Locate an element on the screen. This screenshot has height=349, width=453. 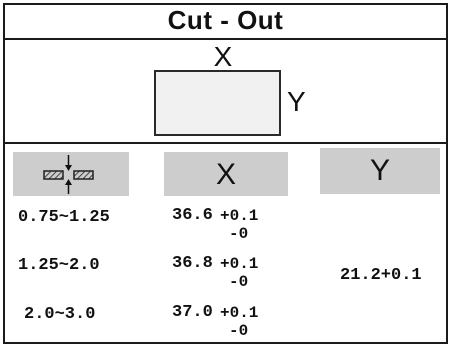
x-value-cell: 36.6 is located at coordinates (192, 215).